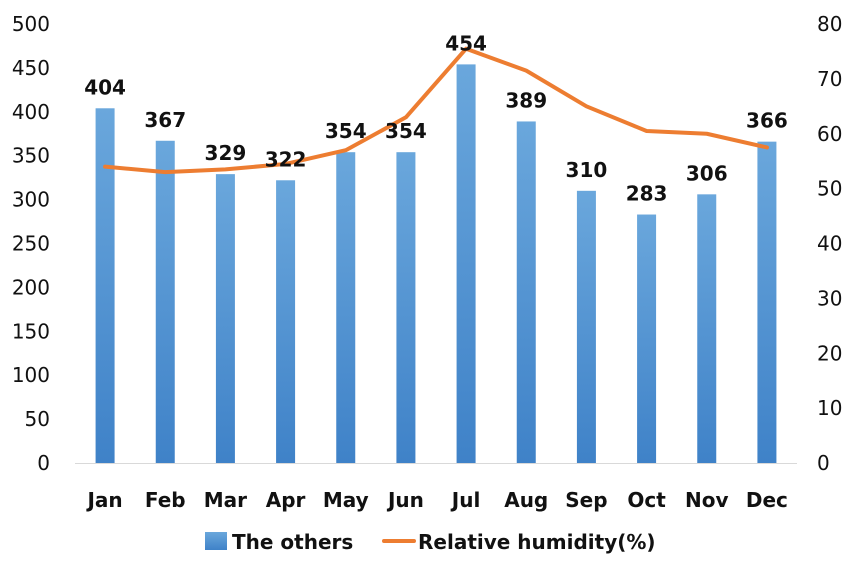 The height and width of the screenshot is (569, 853). Describe the element at coordinates (165, 120) in the screenshot. I see `bar-data-label: 367` at that location.